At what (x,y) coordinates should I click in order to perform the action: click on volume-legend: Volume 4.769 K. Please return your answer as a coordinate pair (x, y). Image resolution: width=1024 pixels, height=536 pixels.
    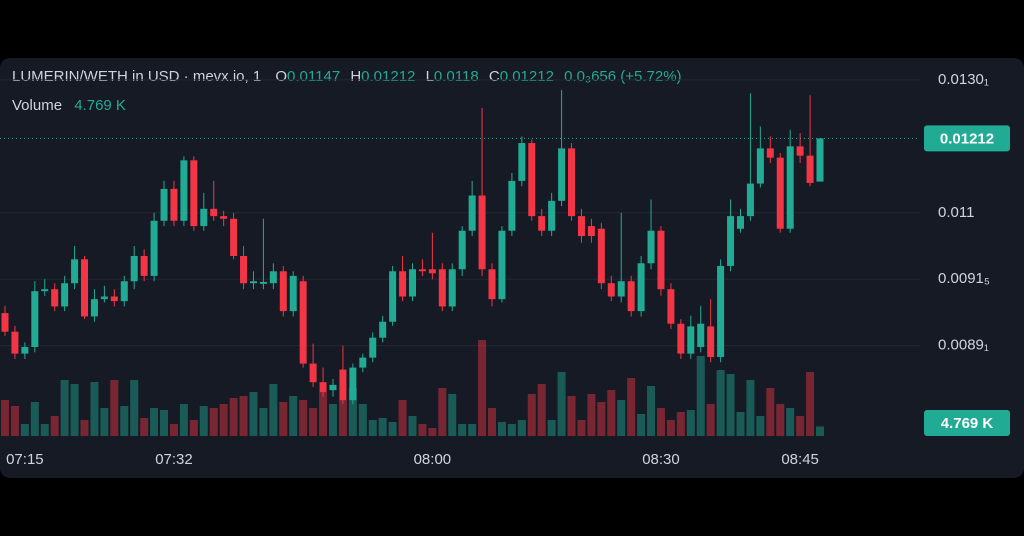
    Looking at the image, I should click on (69, 105).